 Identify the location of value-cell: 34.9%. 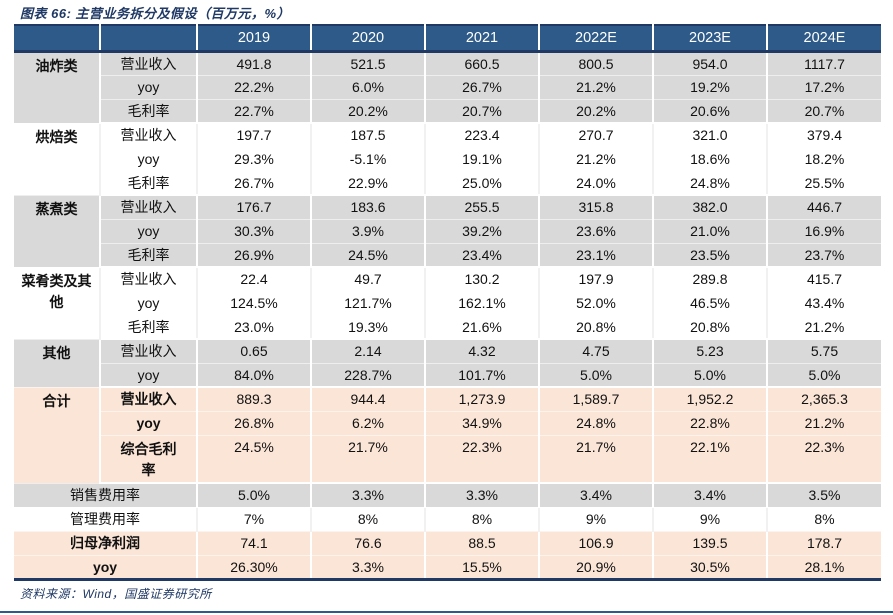
(482, 423).